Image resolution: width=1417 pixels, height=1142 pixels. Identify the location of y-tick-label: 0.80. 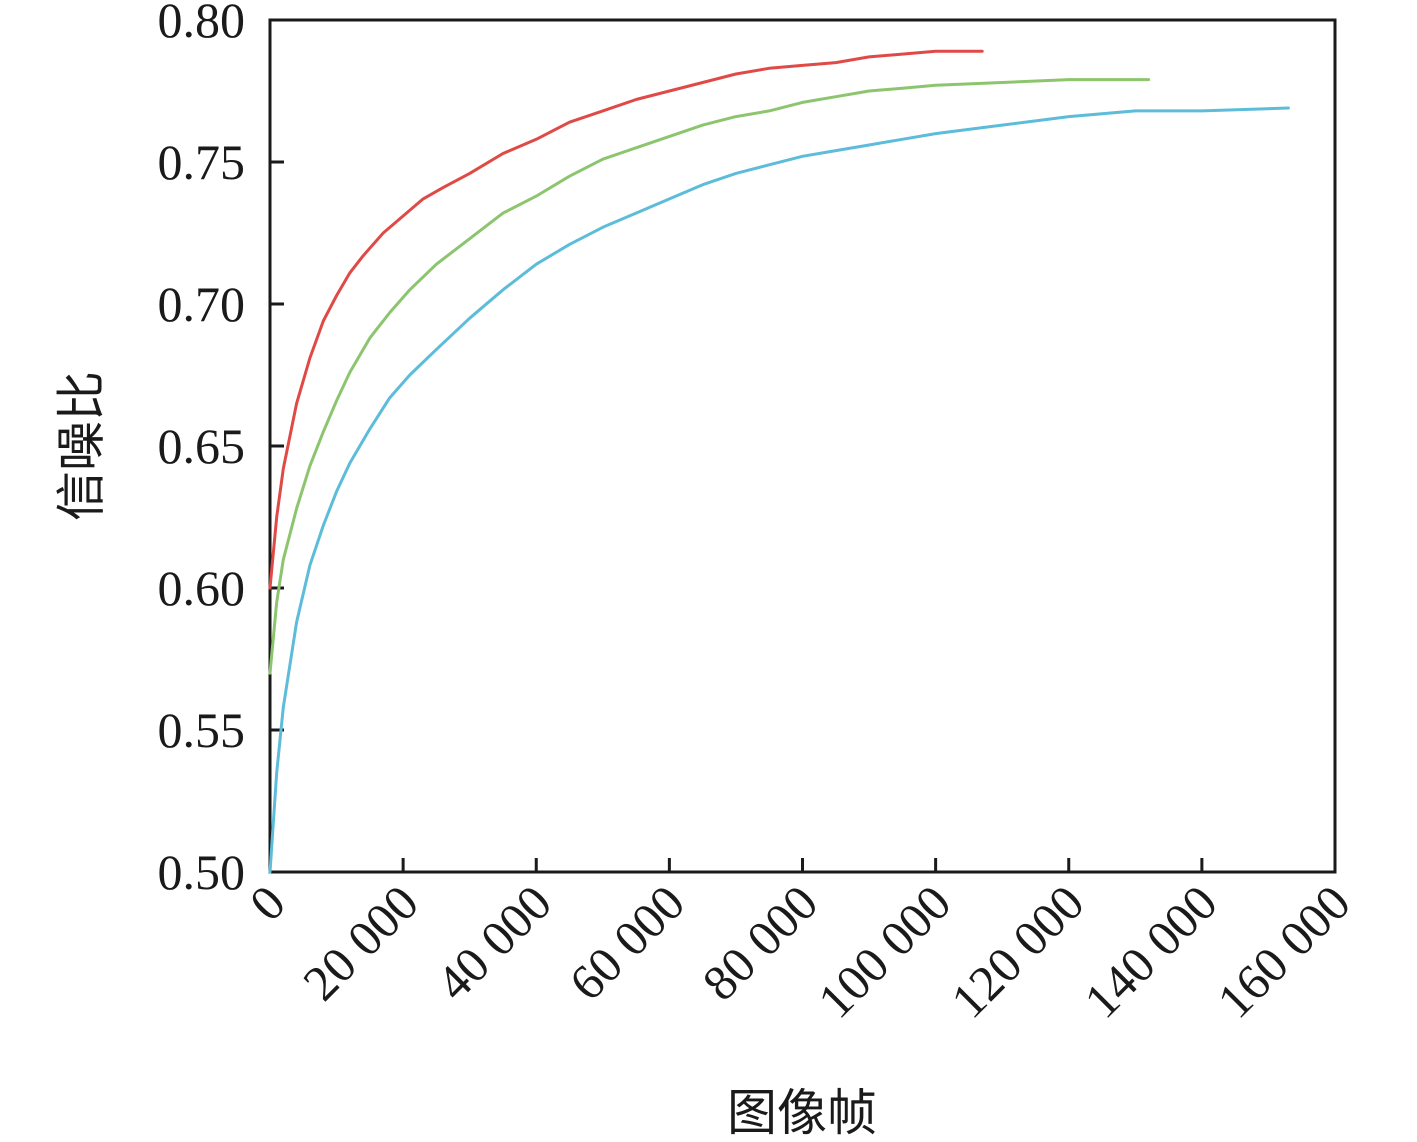
(202, 24).